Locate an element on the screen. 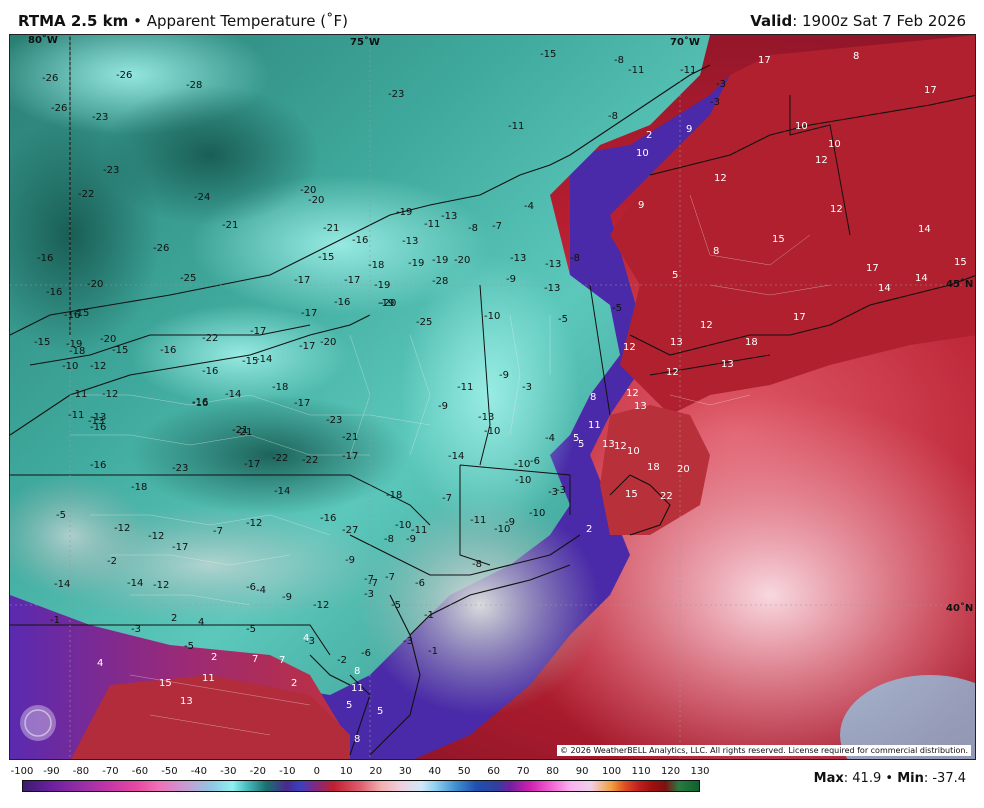  light-teal-area is located at coordinates (240, 355).